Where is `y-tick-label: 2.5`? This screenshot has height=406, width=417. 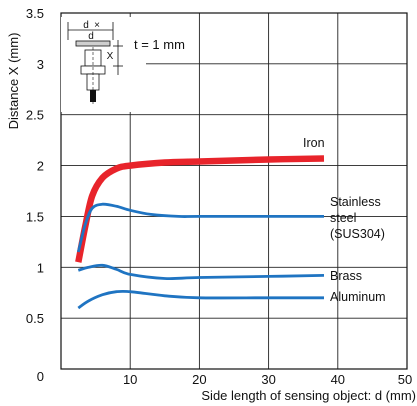
y-tick-label: 2.5 is located at coordinates (35, 115).